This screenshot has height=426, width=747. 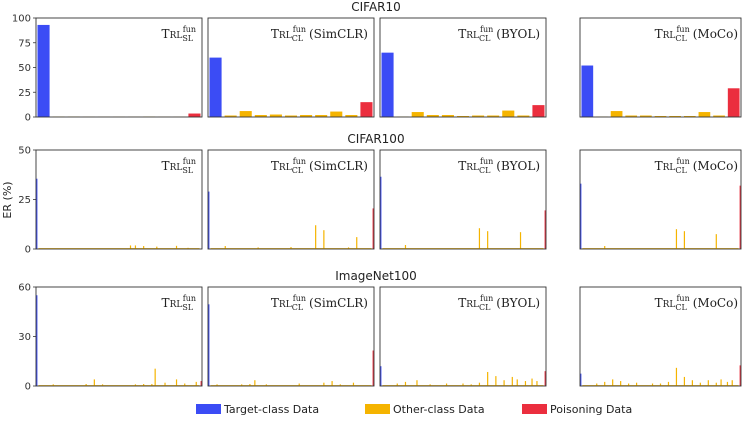 I want to click on y-tick-label: 60, so click(x=24, y=288).